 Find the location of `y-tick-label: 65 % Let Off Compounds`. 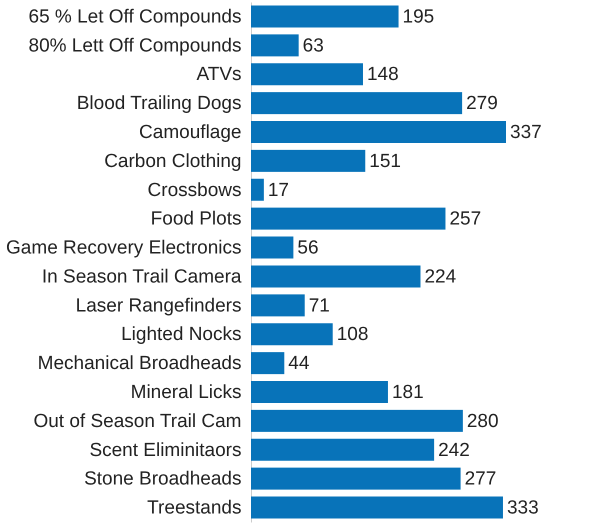

y-tick-label: 65 % Let Off Compounds is located at coordinates (135, 17).